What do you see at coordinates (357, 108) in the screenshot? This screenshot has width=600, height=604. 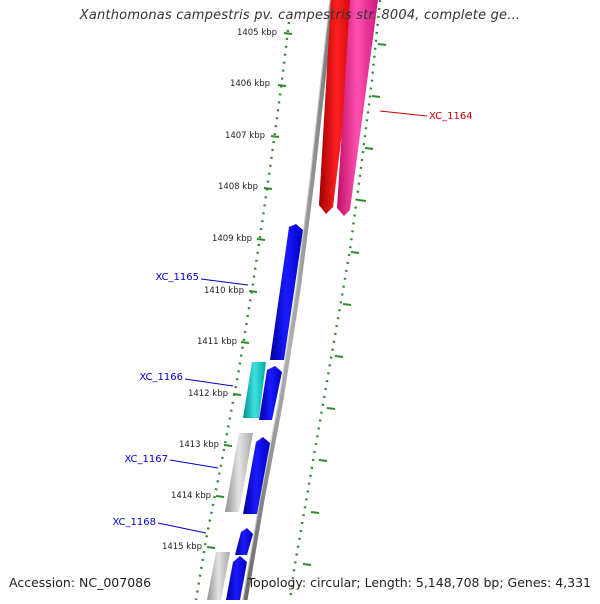 I see `gene-xc1164` at bounding box center [357, 108].